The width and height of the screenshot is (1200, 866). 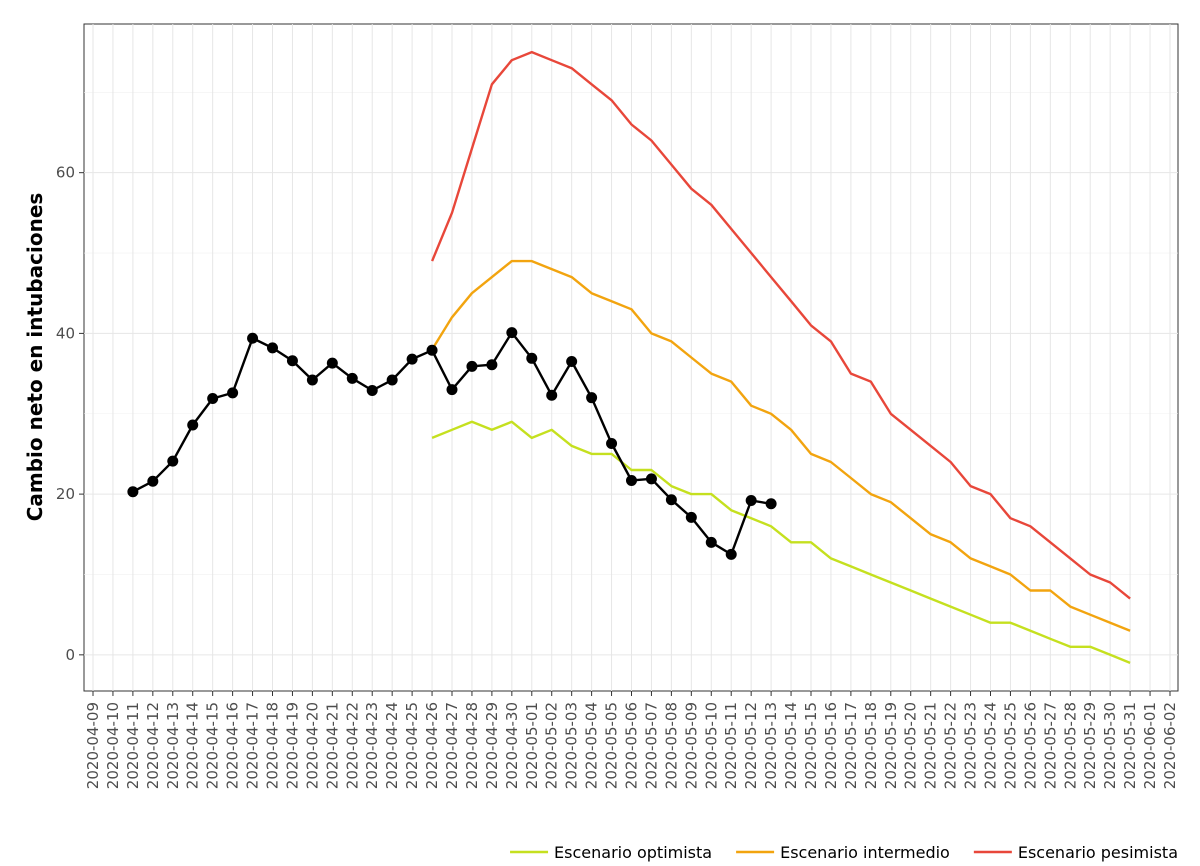 What do you see at coordinates (971, 745) in the screenshot?
I see `x-tick-label: 2020-05-23` at bounding box center [971, 745].